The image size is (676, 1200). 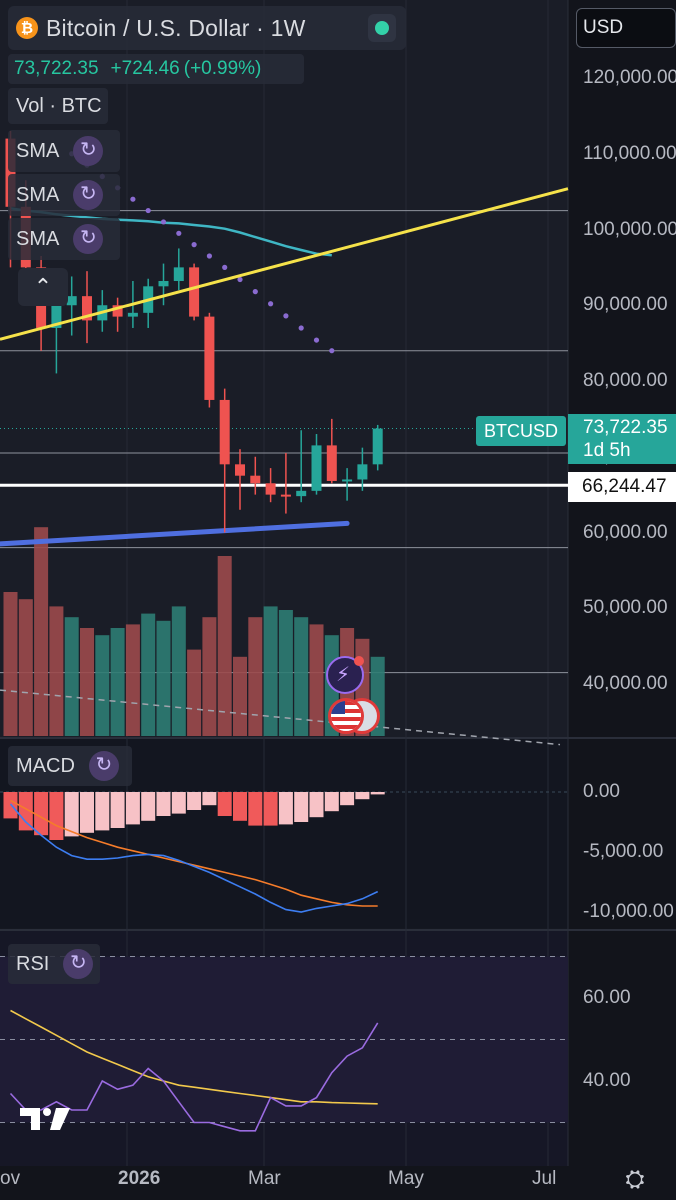 What do you see at coordinates (54, 964) in the screenshot?
I see `rsi-legend: RSI` at bounding box center [54, 964].